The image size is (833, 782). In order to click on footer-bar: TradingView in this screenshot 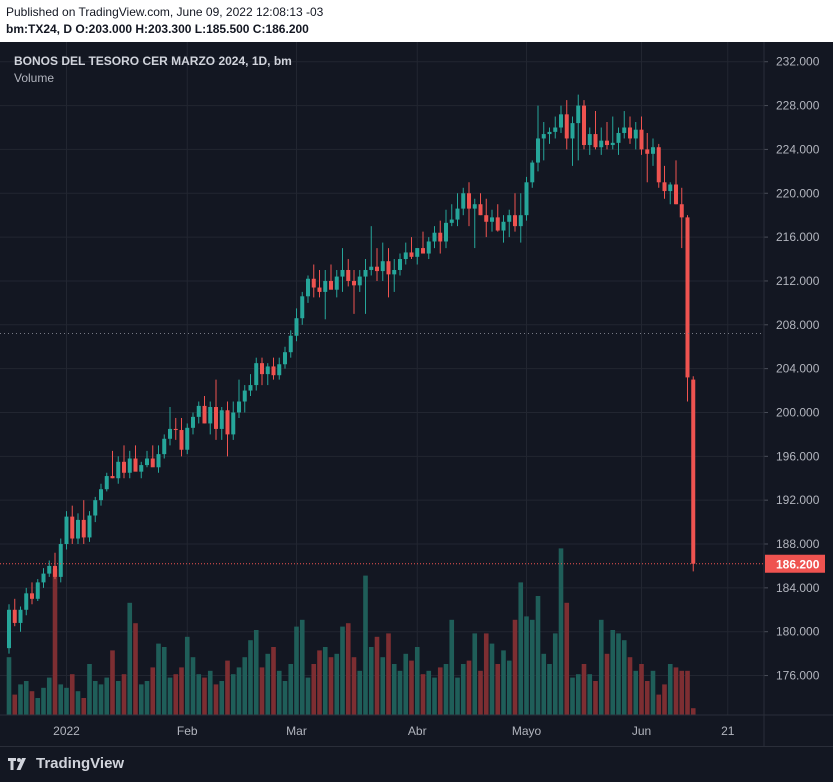, I will do `click(416, 764)`.